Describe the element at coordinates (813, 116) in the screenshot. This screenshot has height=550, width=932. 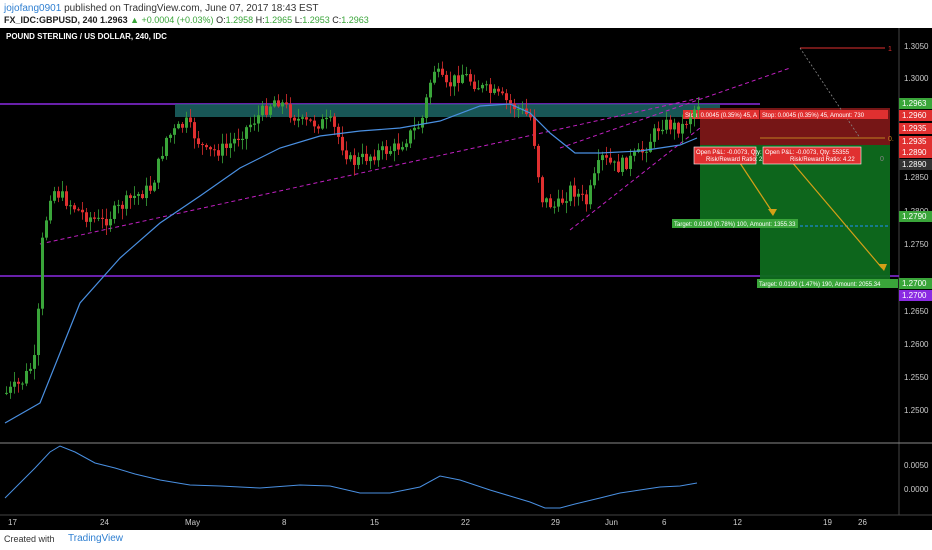
I see `stop-label-2: Stop: 0.0045 (0.35%) 45, Amount: 730` at that location.